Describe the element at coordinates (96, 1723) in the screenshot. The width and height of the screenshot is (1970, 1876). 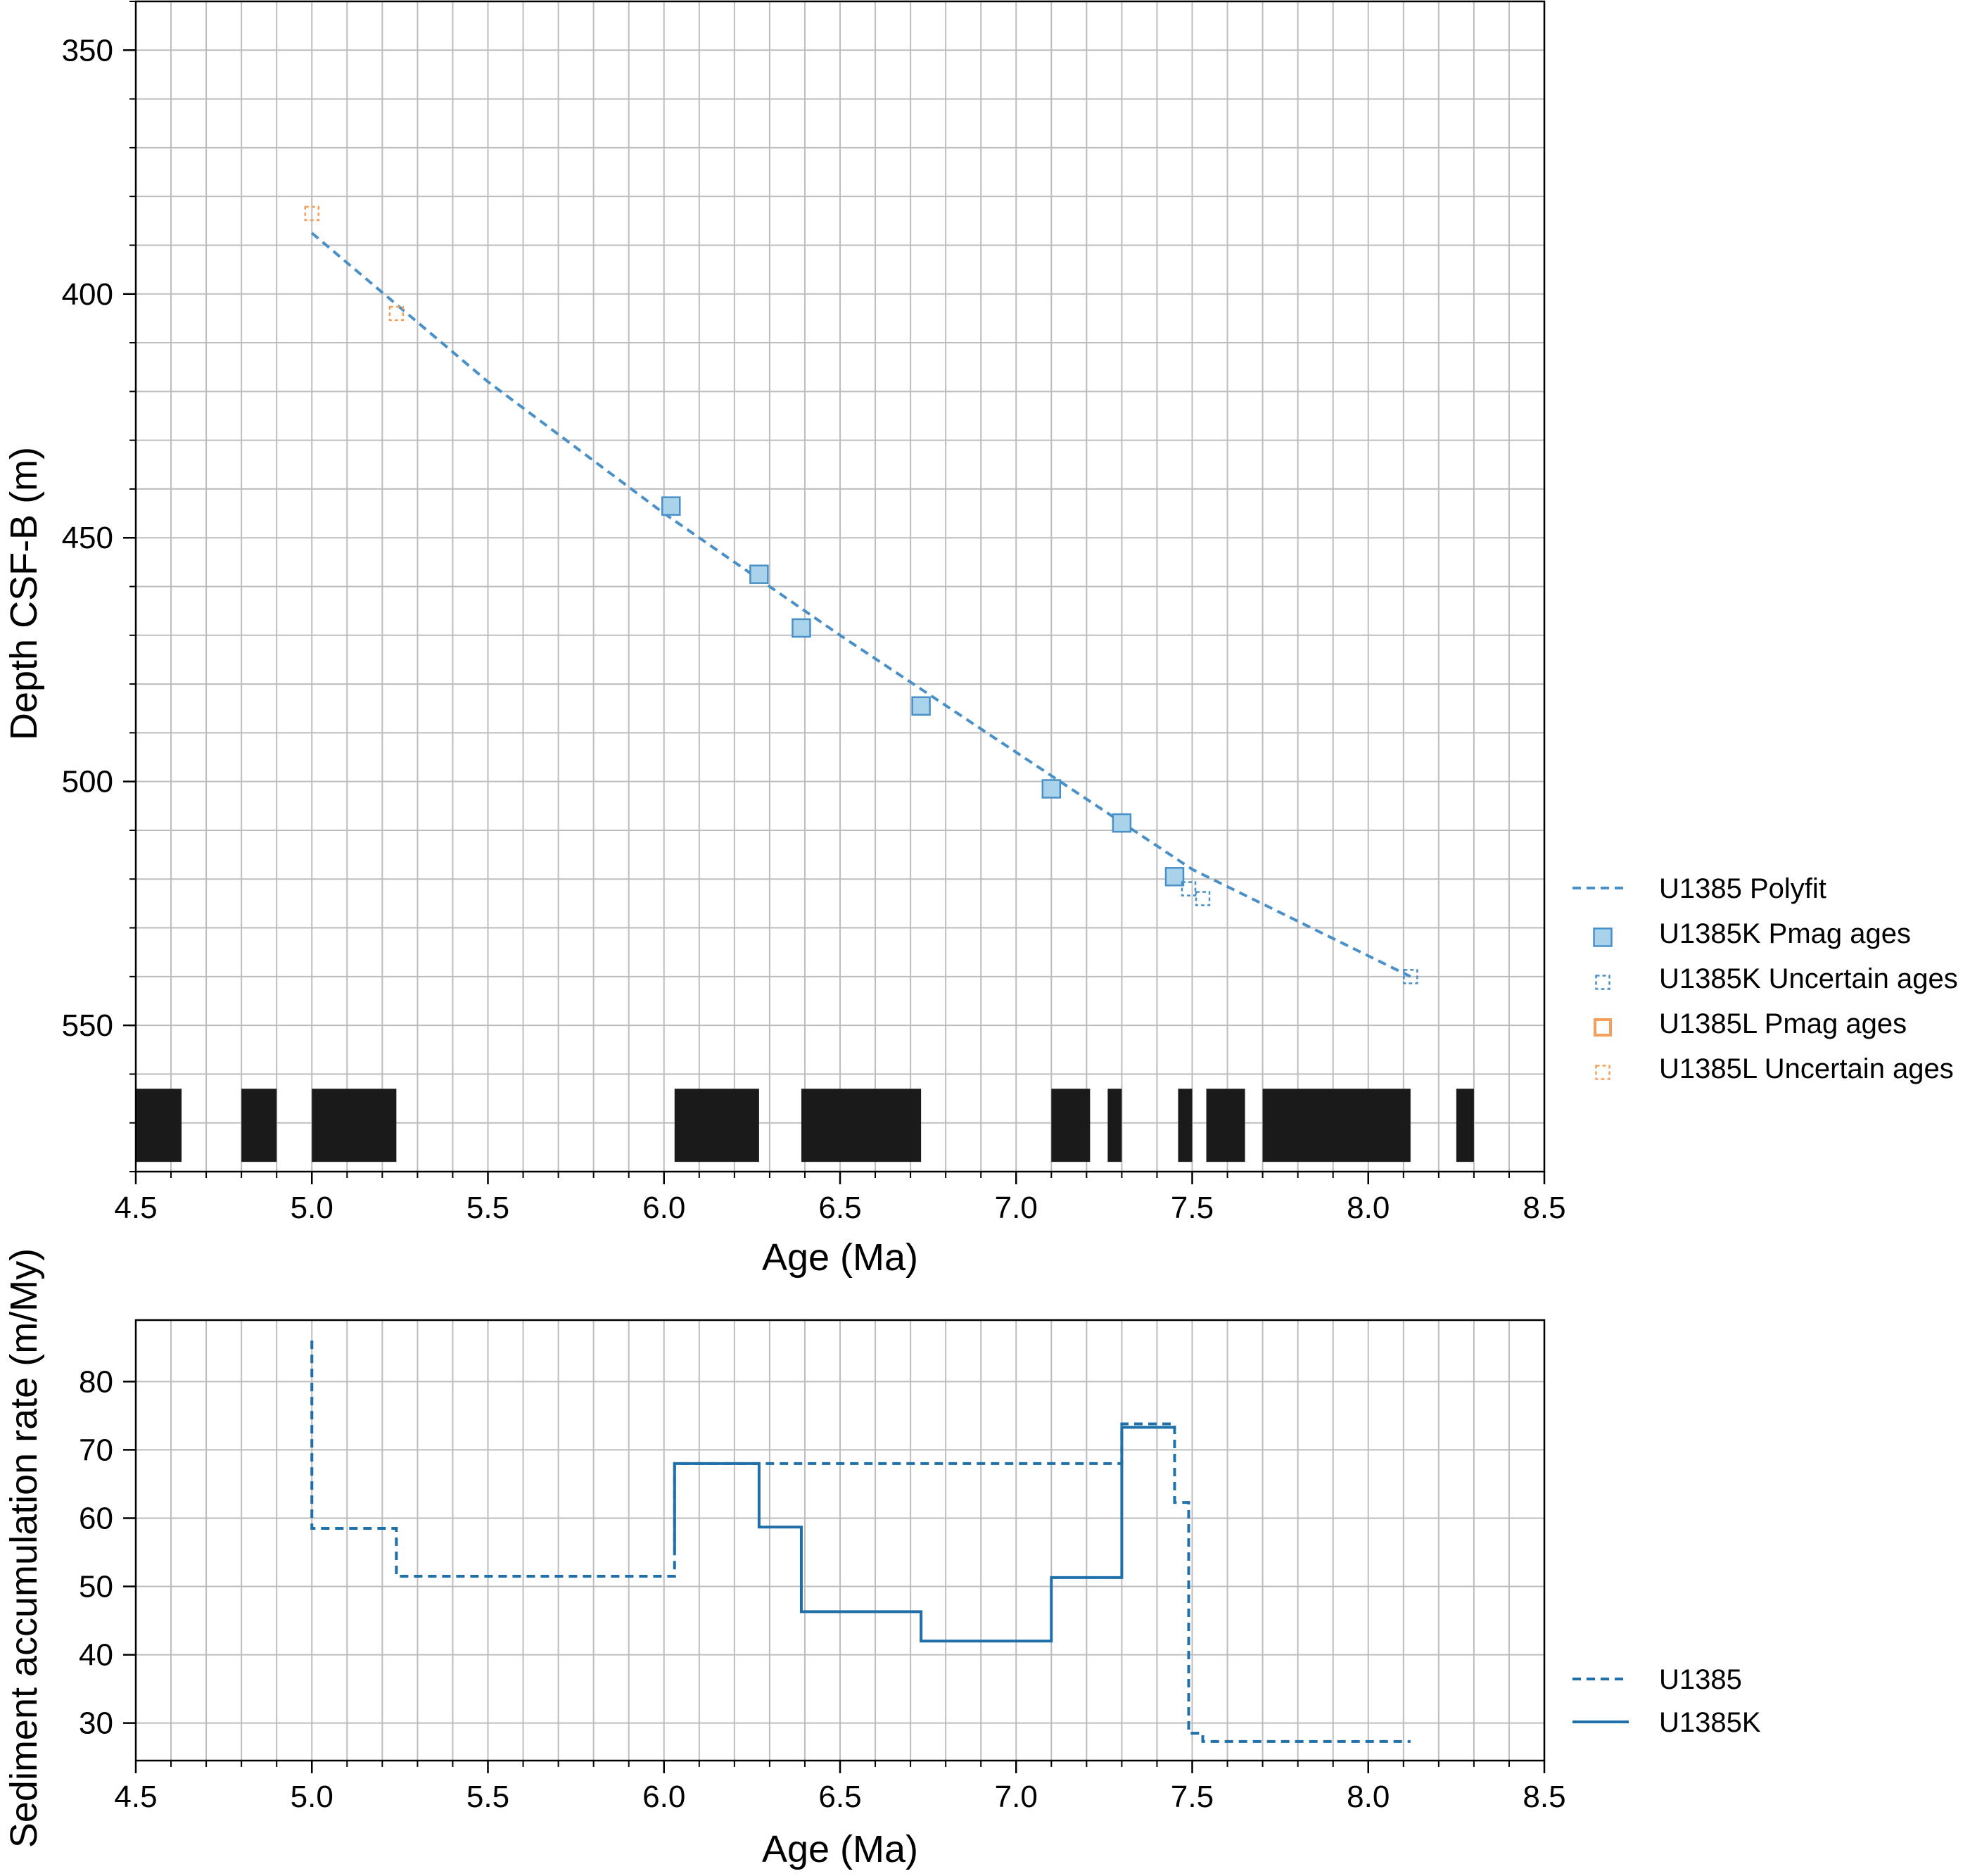
I see `y-tick-label: 30` at that location.